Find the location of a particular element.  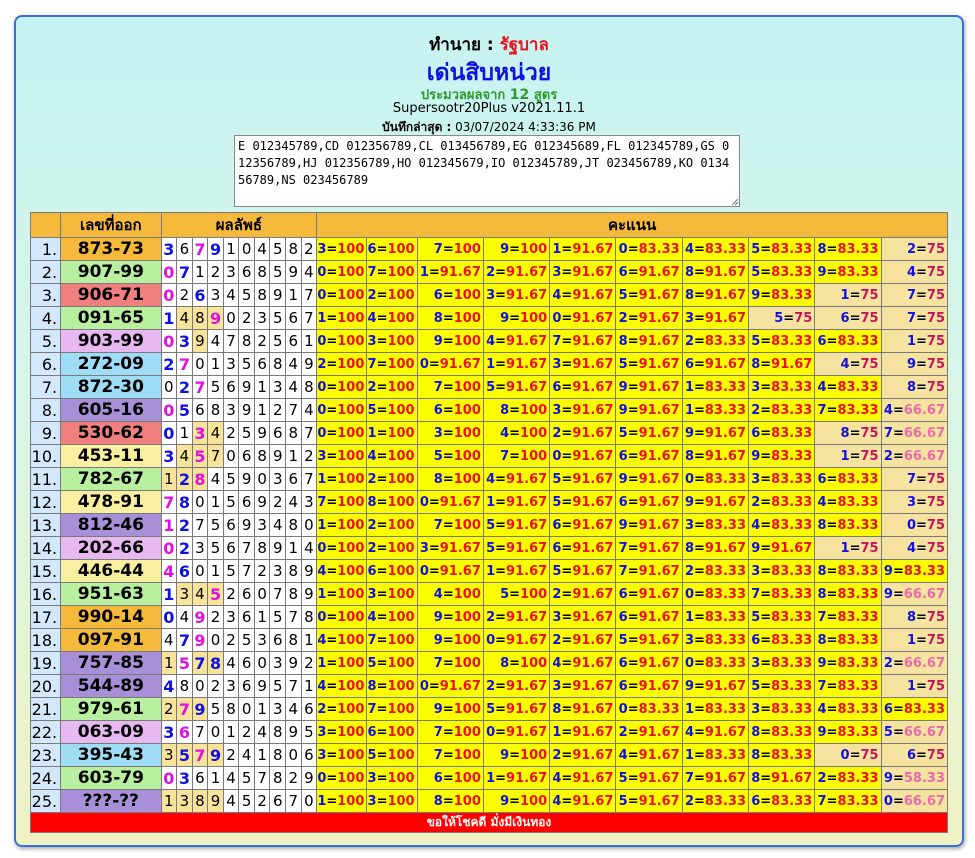

score-cell: 9=100 is located at coordinates (450, 709).